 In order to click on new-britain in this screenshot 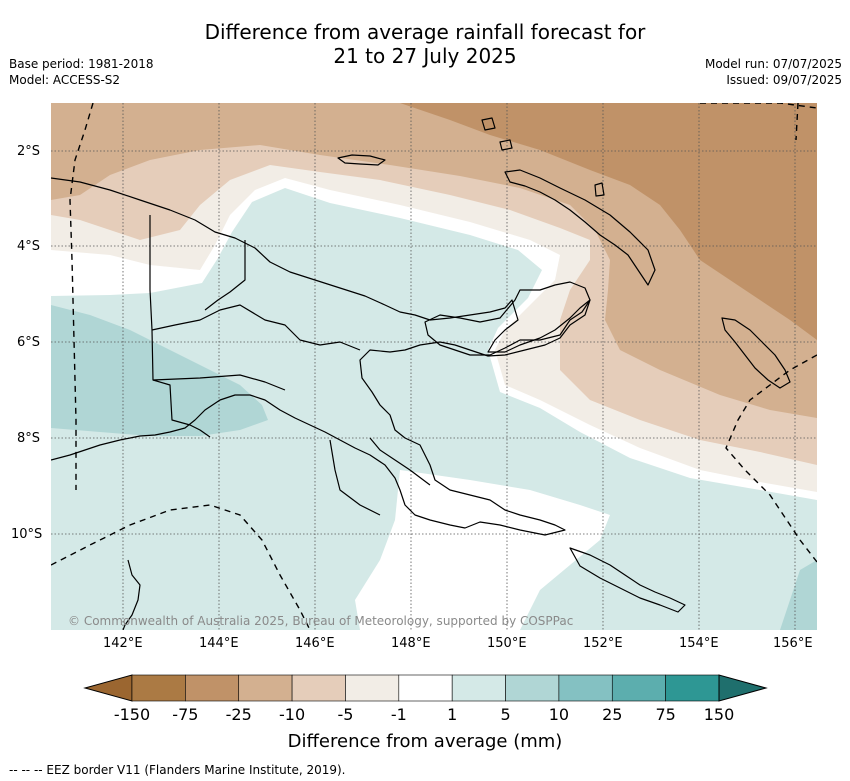, I will do `click(507, 318)`.